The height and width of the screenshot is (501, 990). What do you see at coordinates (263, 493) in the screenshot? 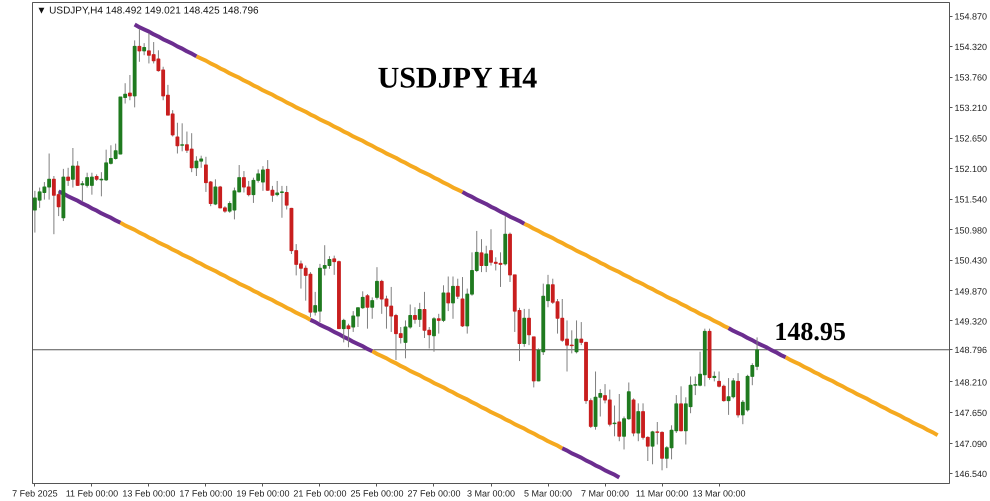
I see `x-tick-label: 19 Feb 00:00` at bounding box center [263, 493].